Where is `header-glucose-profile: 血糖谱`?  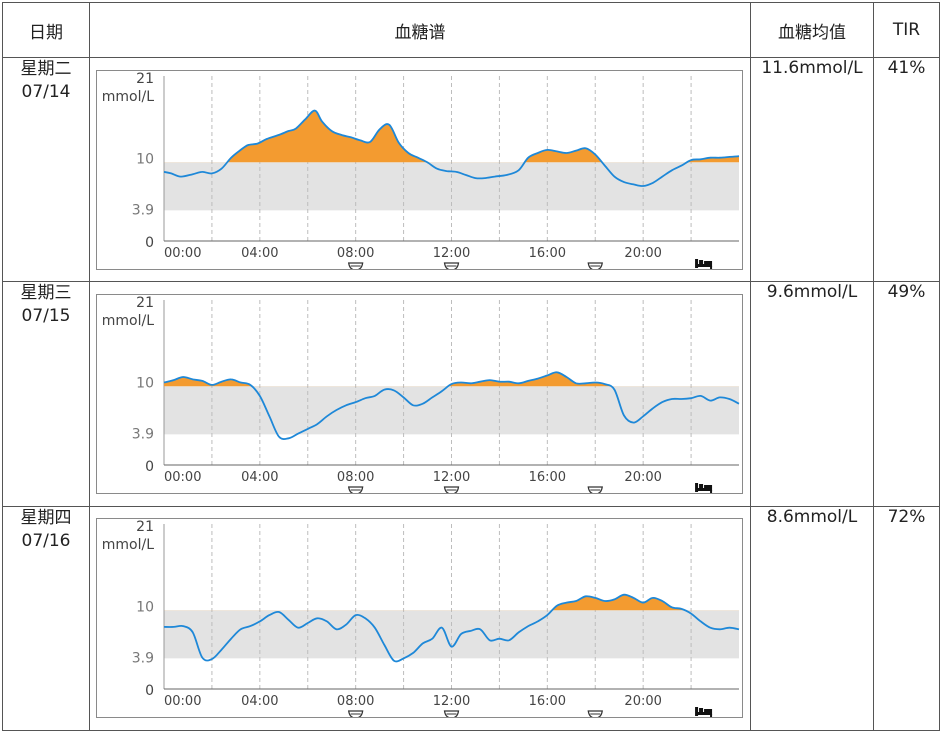
header-glucose-profile: 血糖谱 is located at coordinates (420, 30).